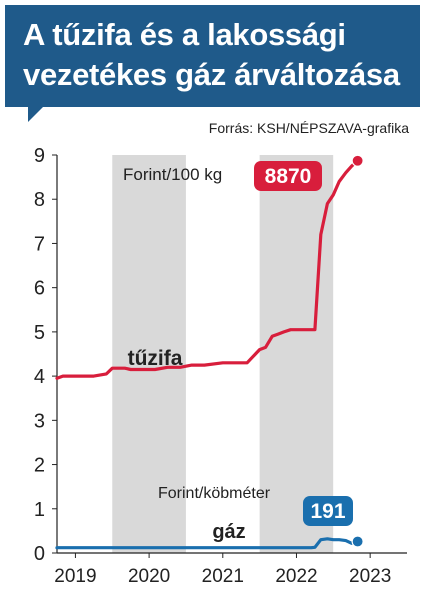 The height and width of the screenshot is (600, 427). I want to click on x-tick-label: 2019, so click(75, 576).